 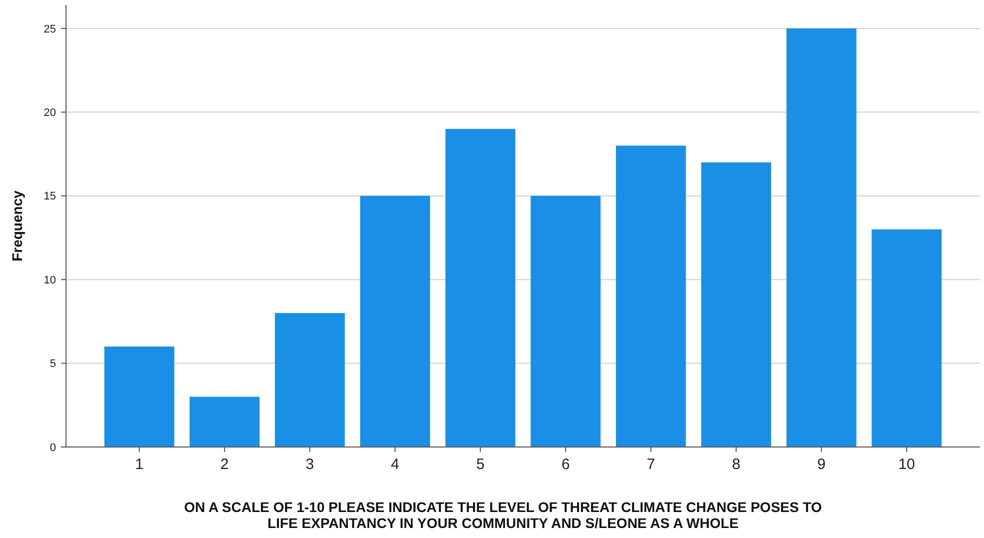 I want to click on x-tick-label: 5, so click(x=480, y=464).